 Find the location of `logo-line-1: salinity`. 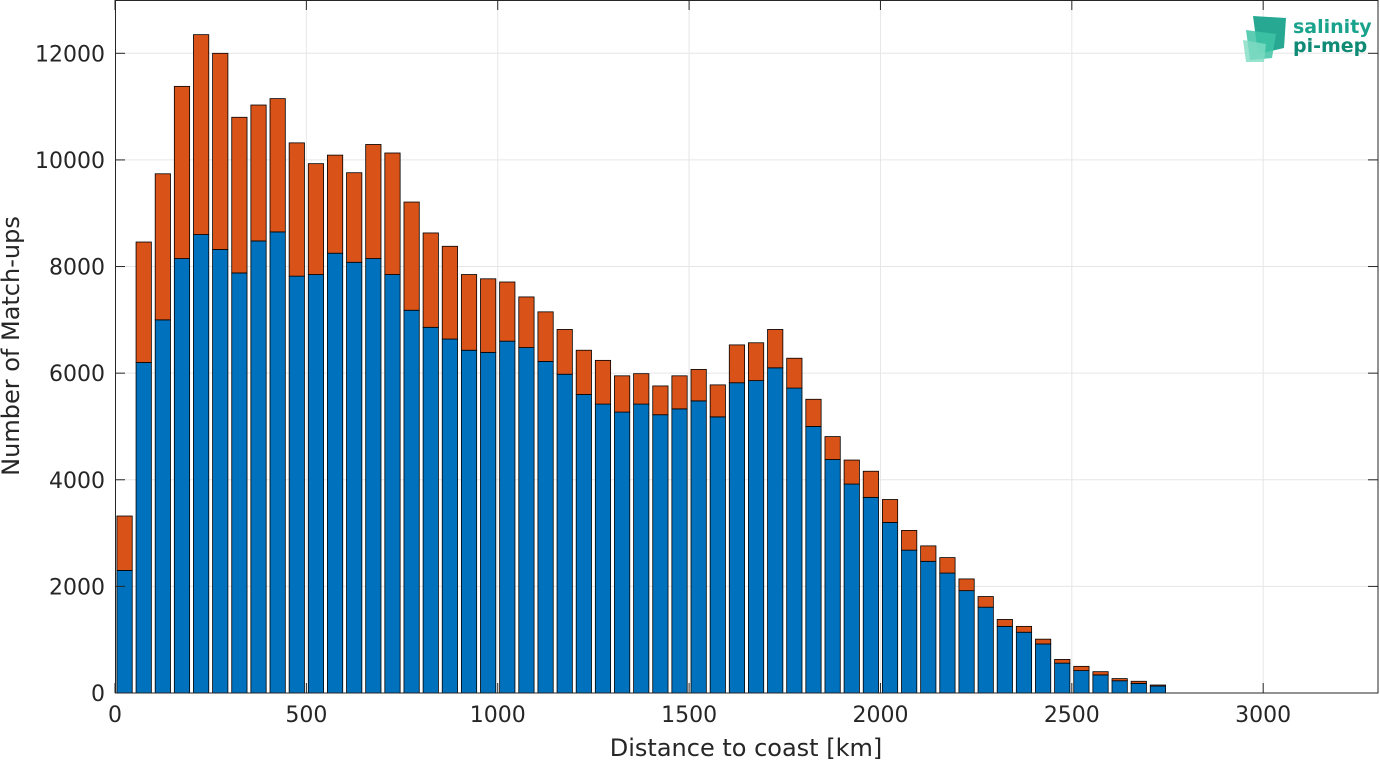

logo-line-1: salinity is located at coordinates (1332, 27).